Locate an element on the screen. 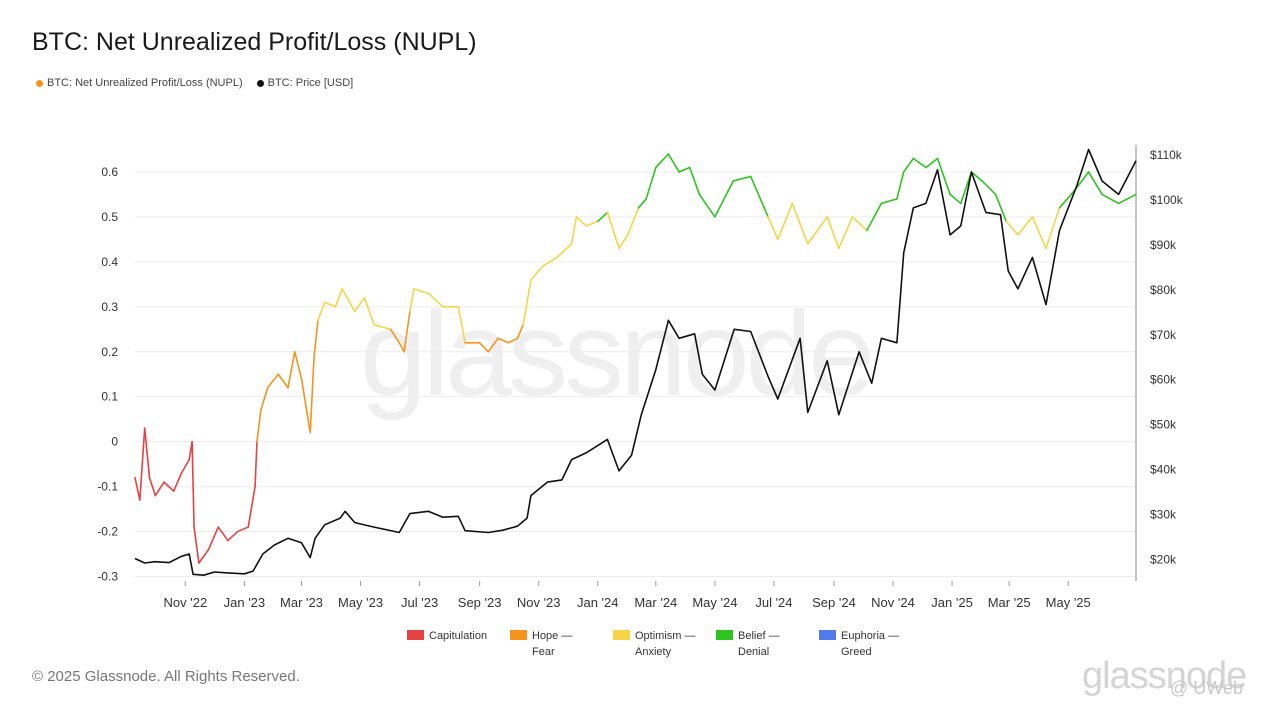 The width and height of the screenshot is (1269, 714). x-tick-label: Sep '24 is located at coordinates (834, 602).